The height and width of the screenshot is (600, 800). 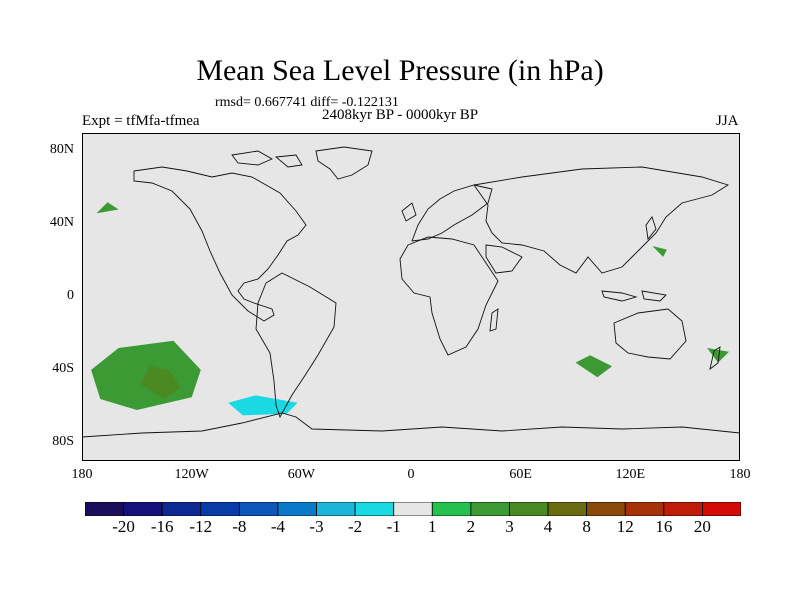 I want to click on north-atlantic-negative, so click(x=263, y=219).